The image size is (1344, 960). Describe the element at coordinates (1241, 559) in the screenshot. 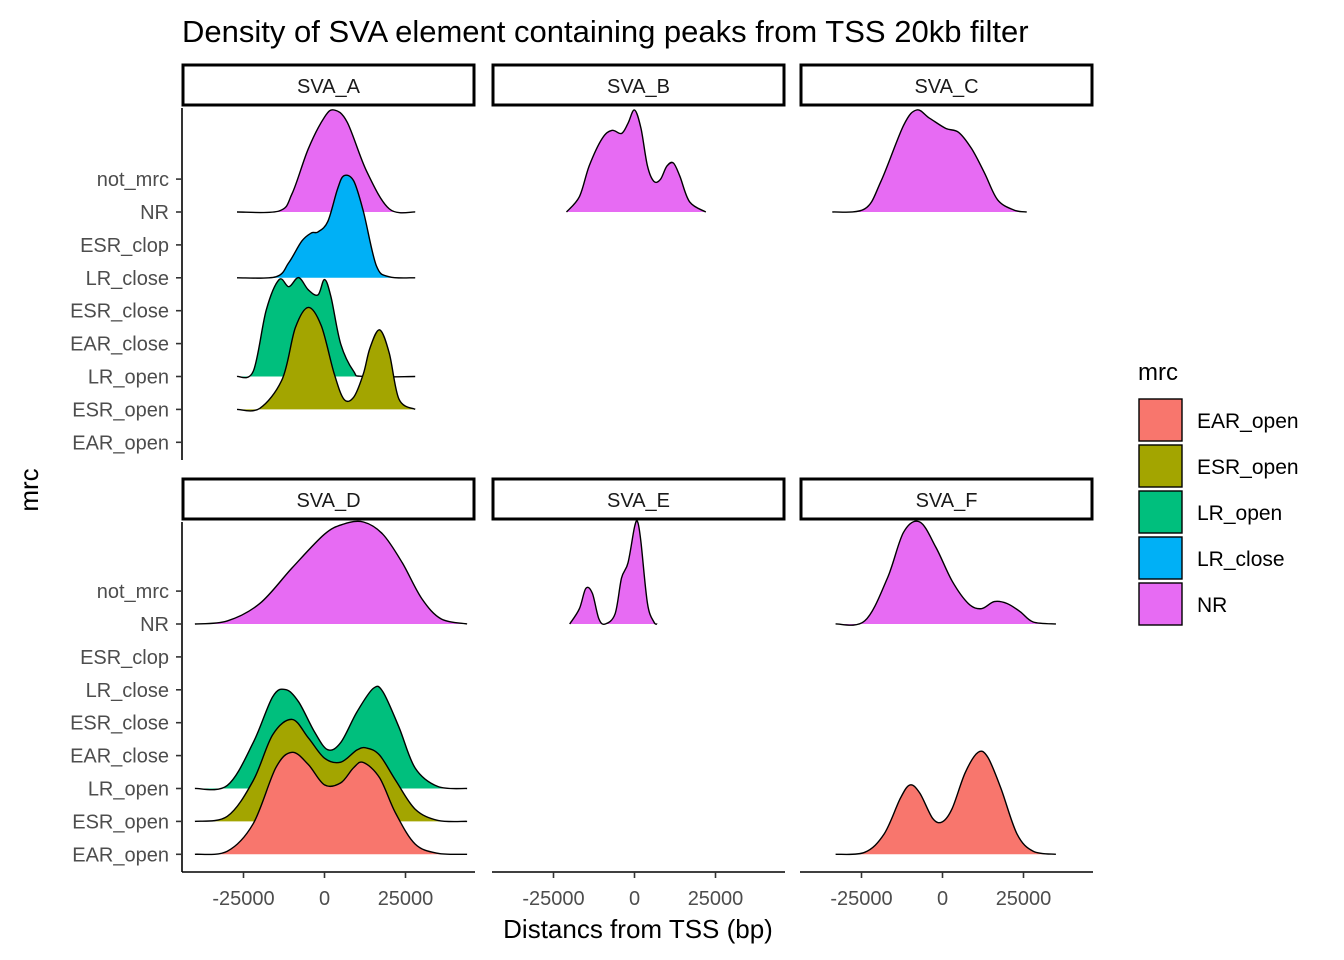

I see `legend-label: LR_close` at that location.